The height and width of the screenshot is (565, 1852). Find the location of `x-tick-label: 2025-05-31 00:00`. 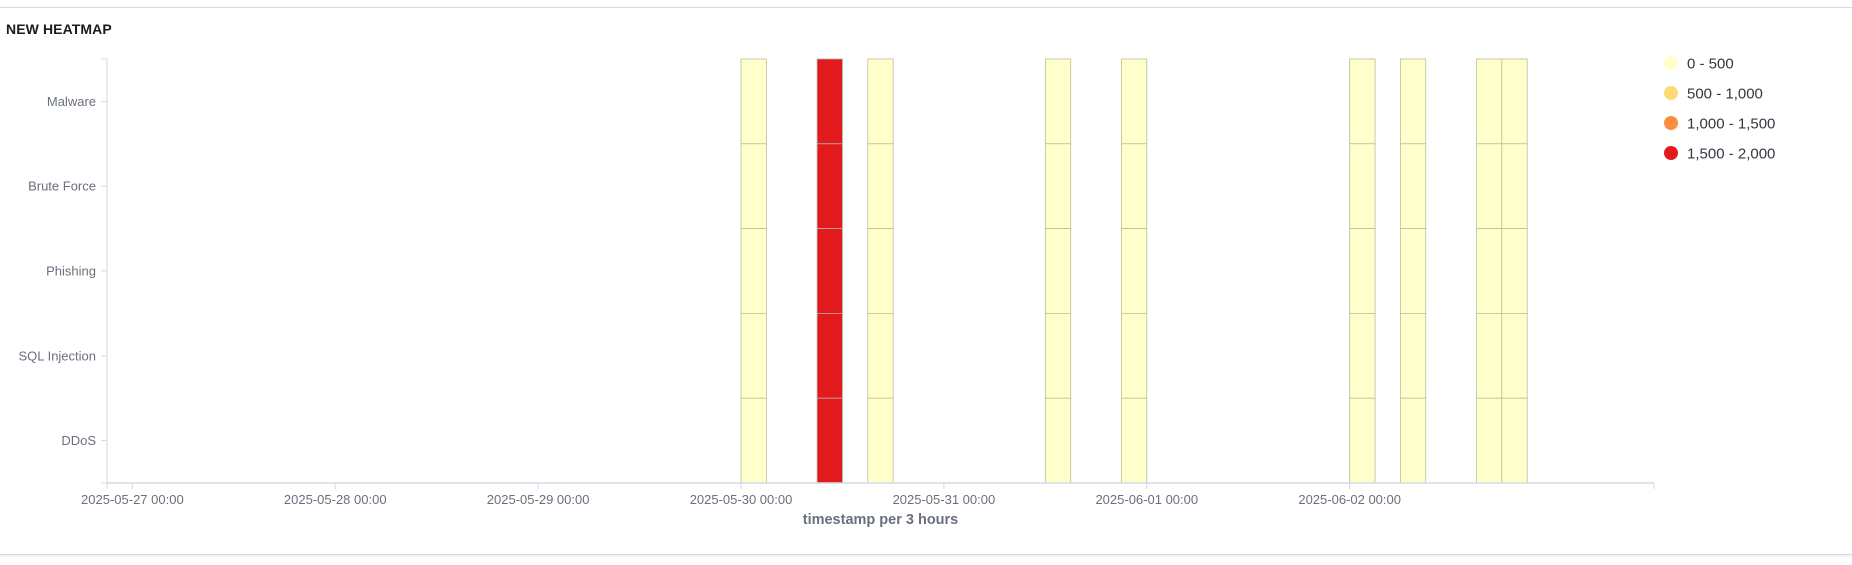

x-tick-label: 2025-05-31 00:00 is located at coordinates (944, 499).